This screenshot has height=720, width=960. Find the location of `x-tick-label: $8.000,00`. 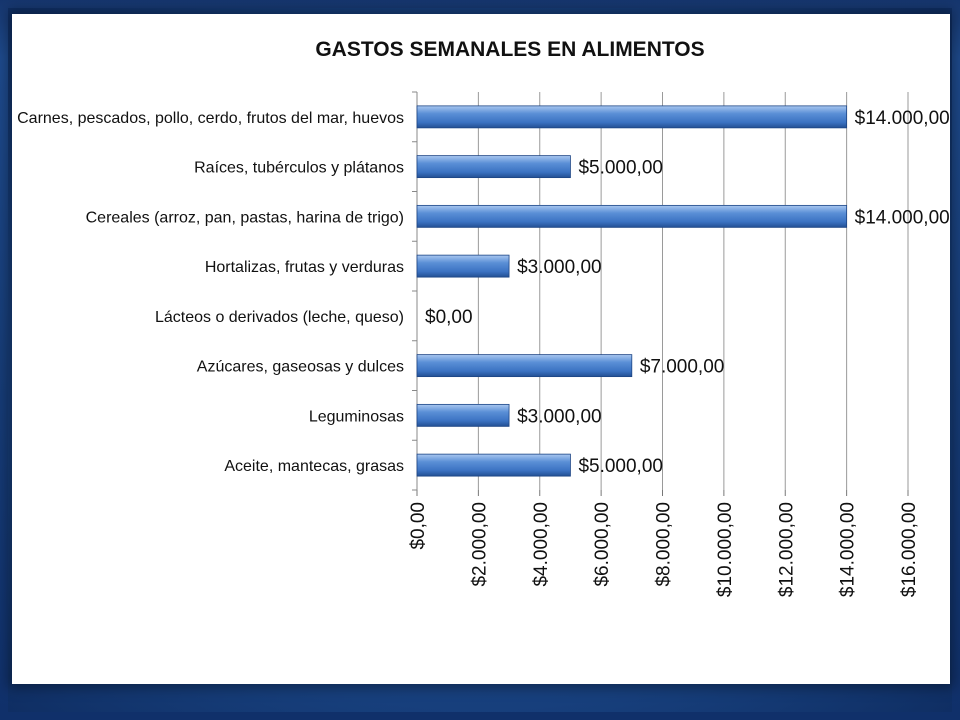

x-tick-label: $8.000,00 is located at coordinates (664, 544).